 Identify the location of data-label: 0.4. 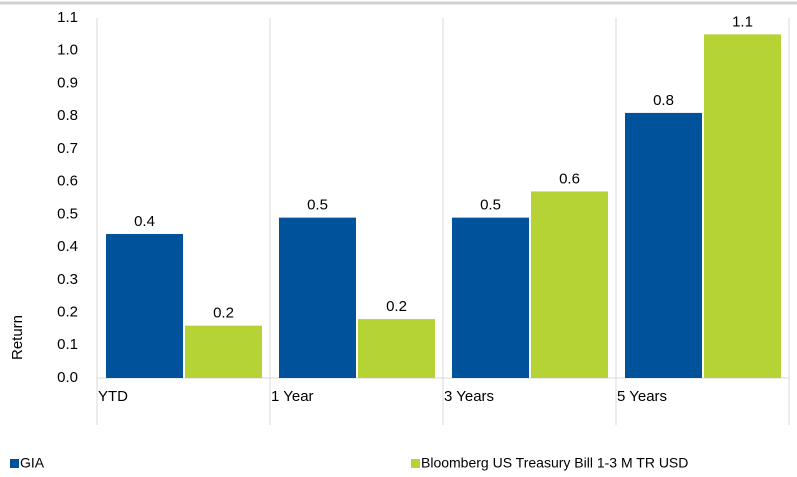
(144, 221).